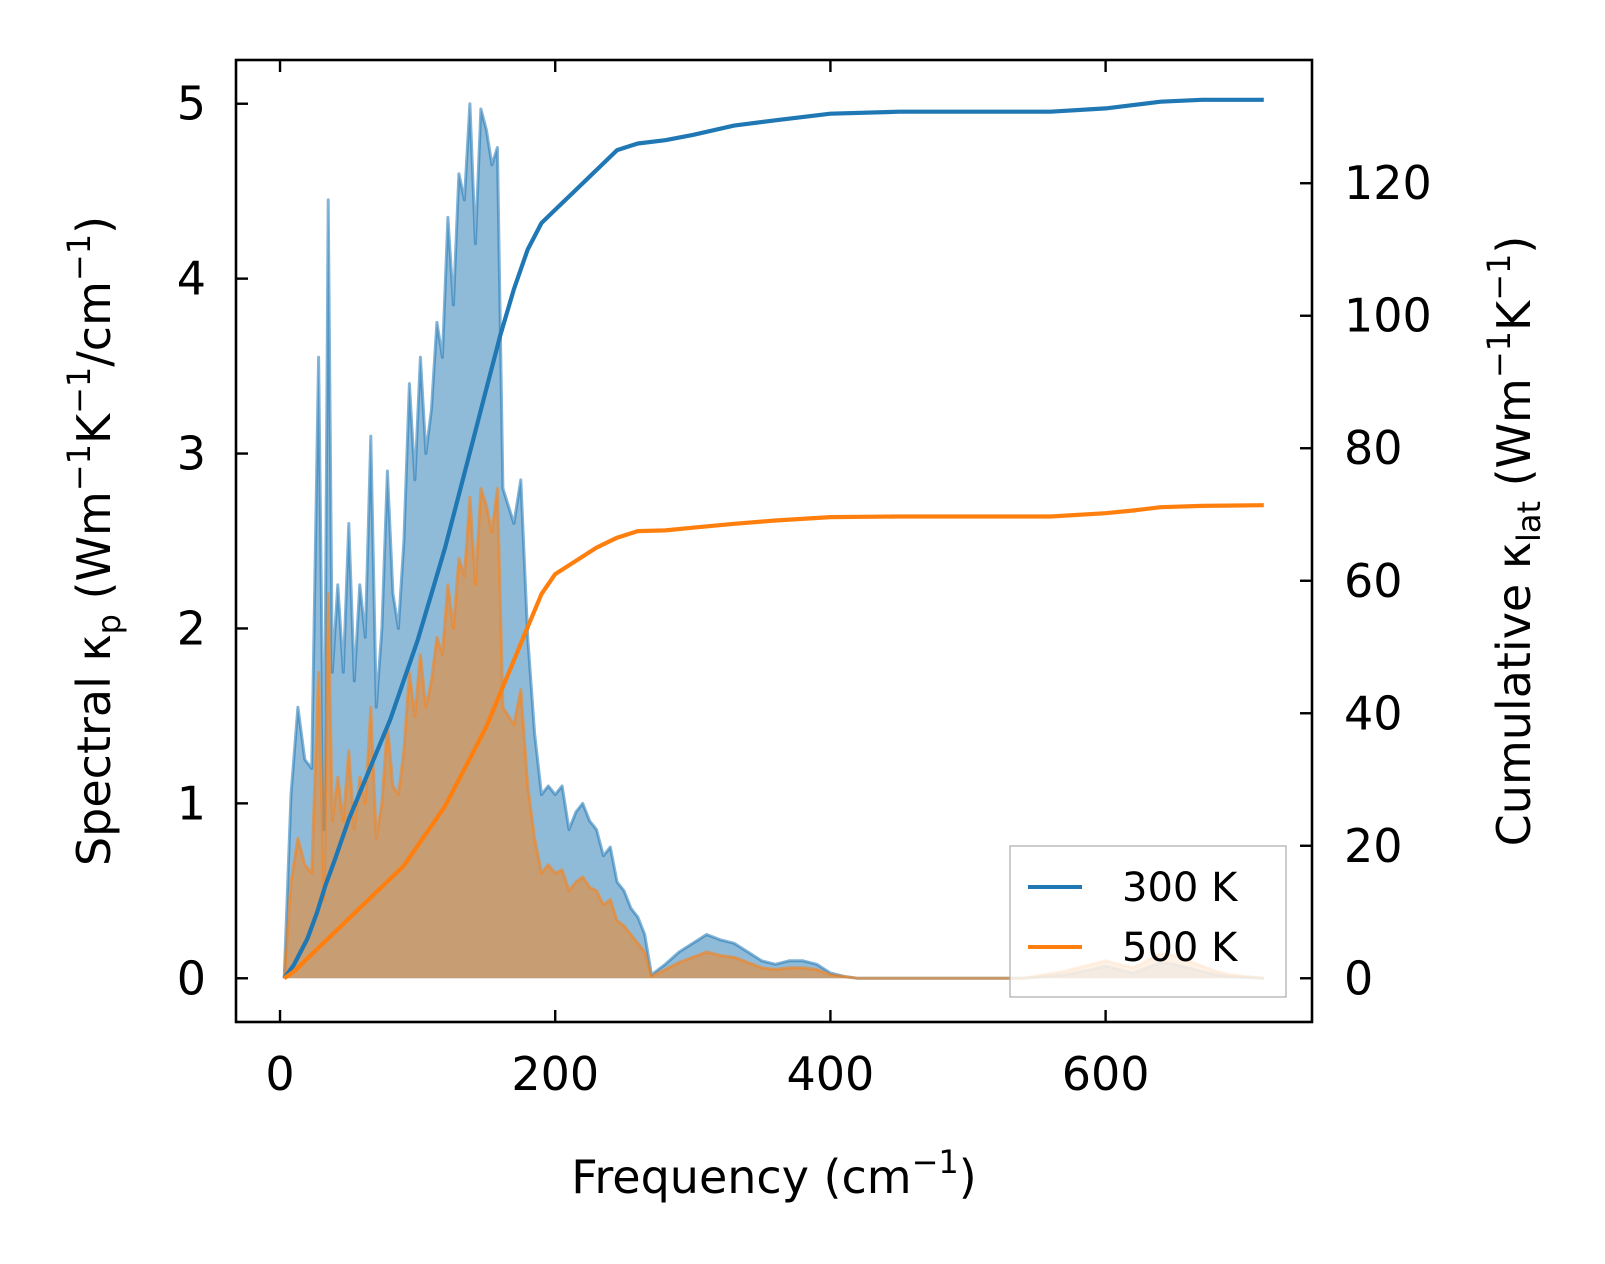 This screenshot has width=1605, height=1264. What do you see at coordinates (279, 1074) in the screenshot?
I see `x-tick-label: 0` at bounding box center [279, 1074].